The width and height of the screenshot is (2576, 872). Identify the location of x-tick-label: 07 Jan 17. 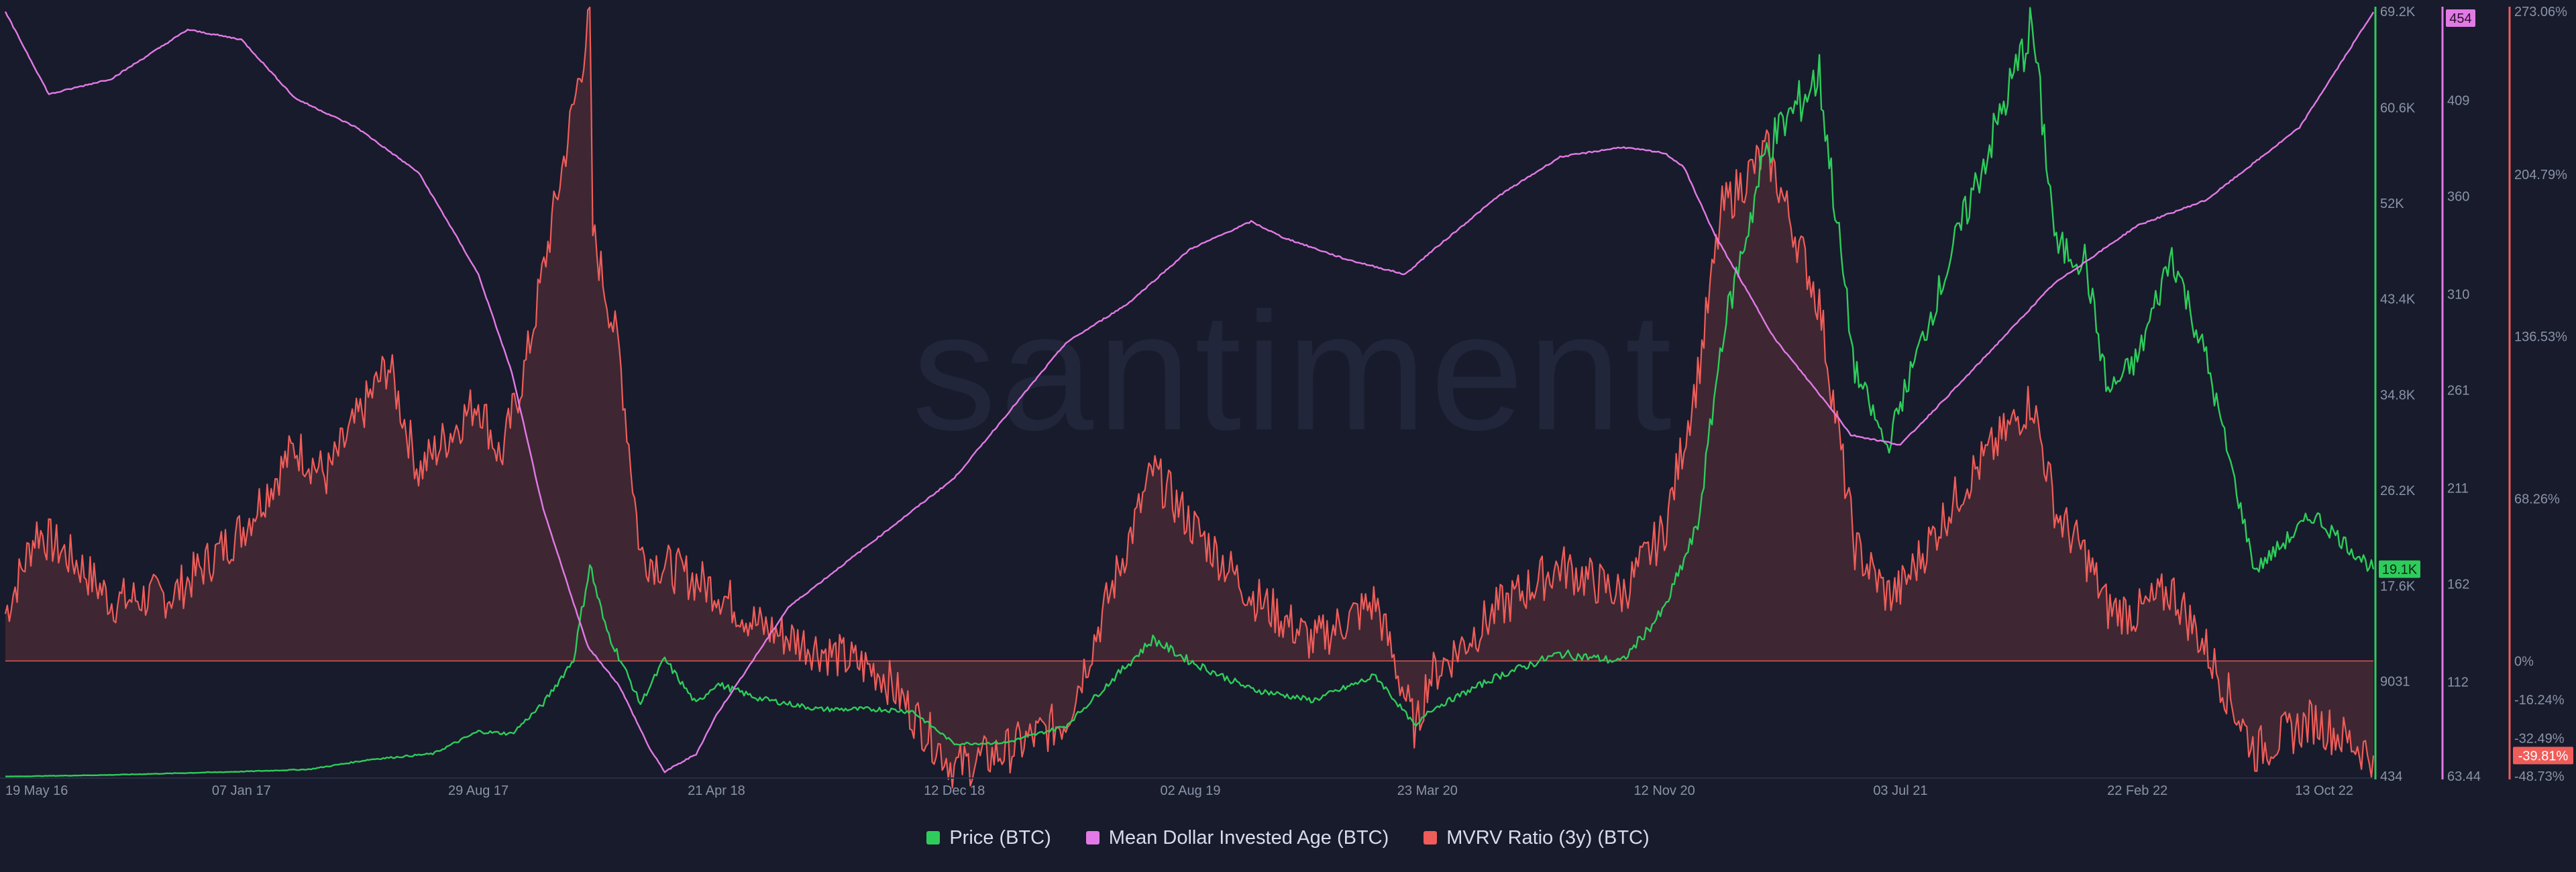
(241, 790).